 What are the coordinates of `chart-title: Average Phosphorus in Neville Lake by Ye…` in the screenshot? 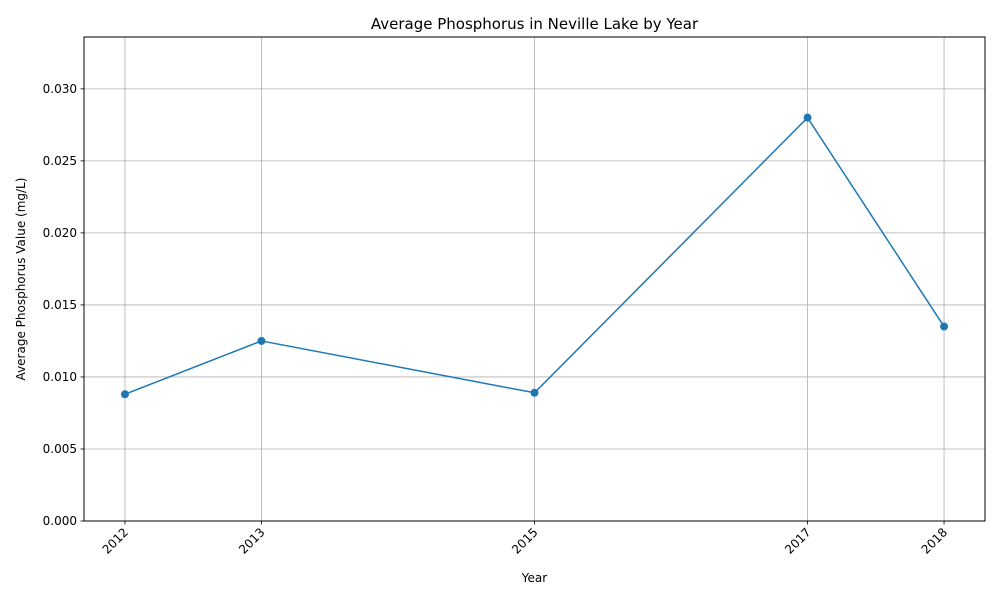 It's located at (535, 24).